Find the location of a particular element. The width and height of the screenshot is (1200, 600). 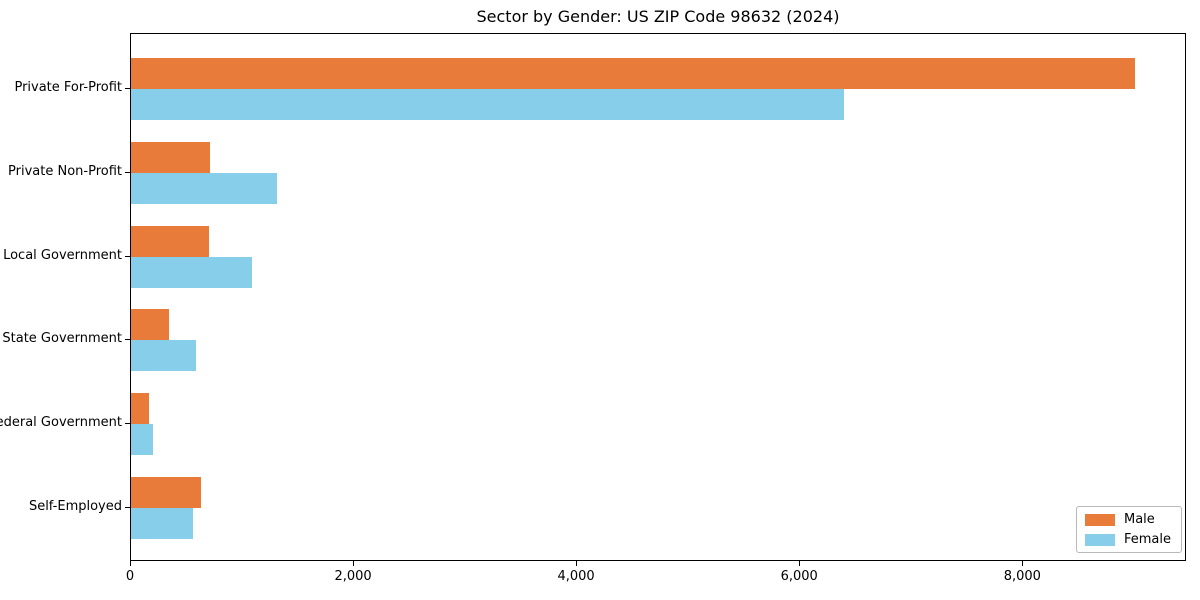

legend-entry: Female is located at coordinates (1127, 539).